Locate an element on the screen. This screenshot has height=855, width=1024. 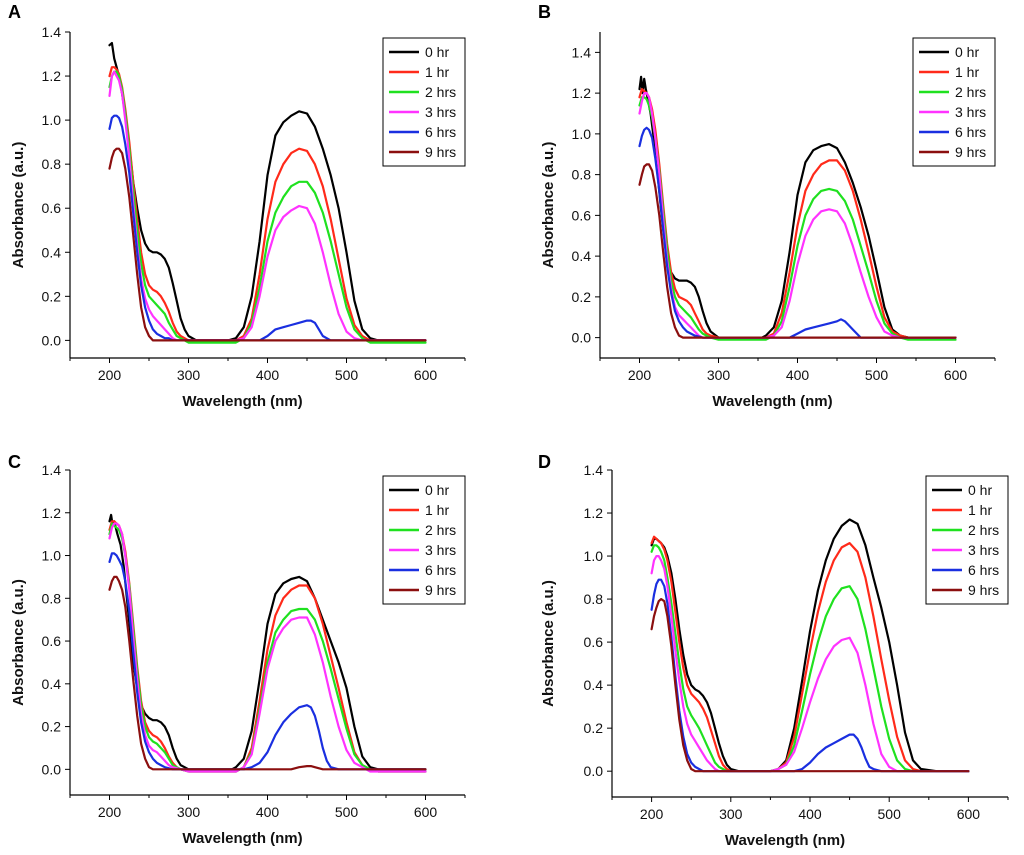
panel-label: A is located at coordinates (14, 12).